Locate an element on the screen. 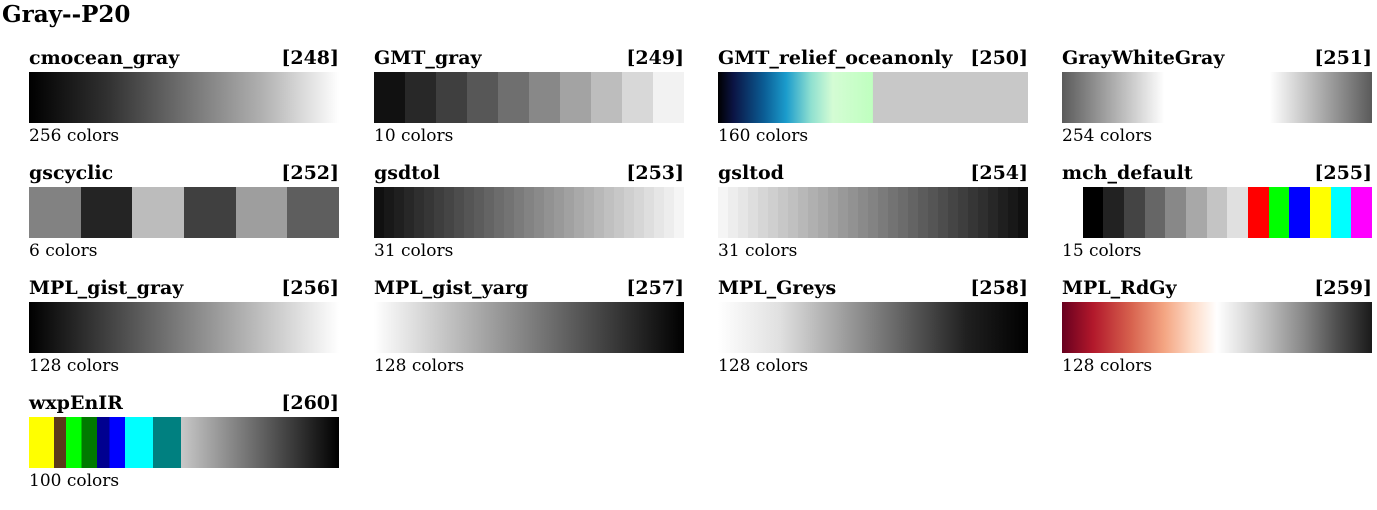 The height and width of the screenshot is (510, 1377). colormap-index: [251] is located at coordinates (1343, 58).